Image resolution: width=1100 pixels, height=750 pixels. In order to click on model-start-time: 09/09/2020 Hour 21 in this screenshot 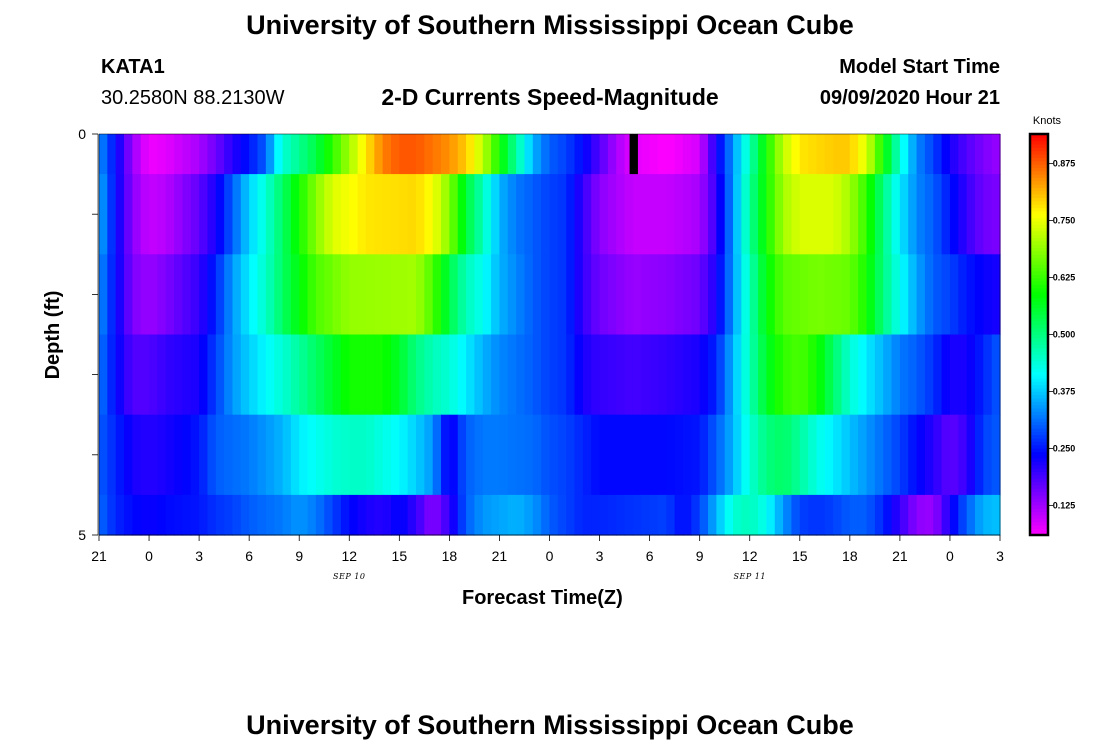, I will do `click(909, 98)`.